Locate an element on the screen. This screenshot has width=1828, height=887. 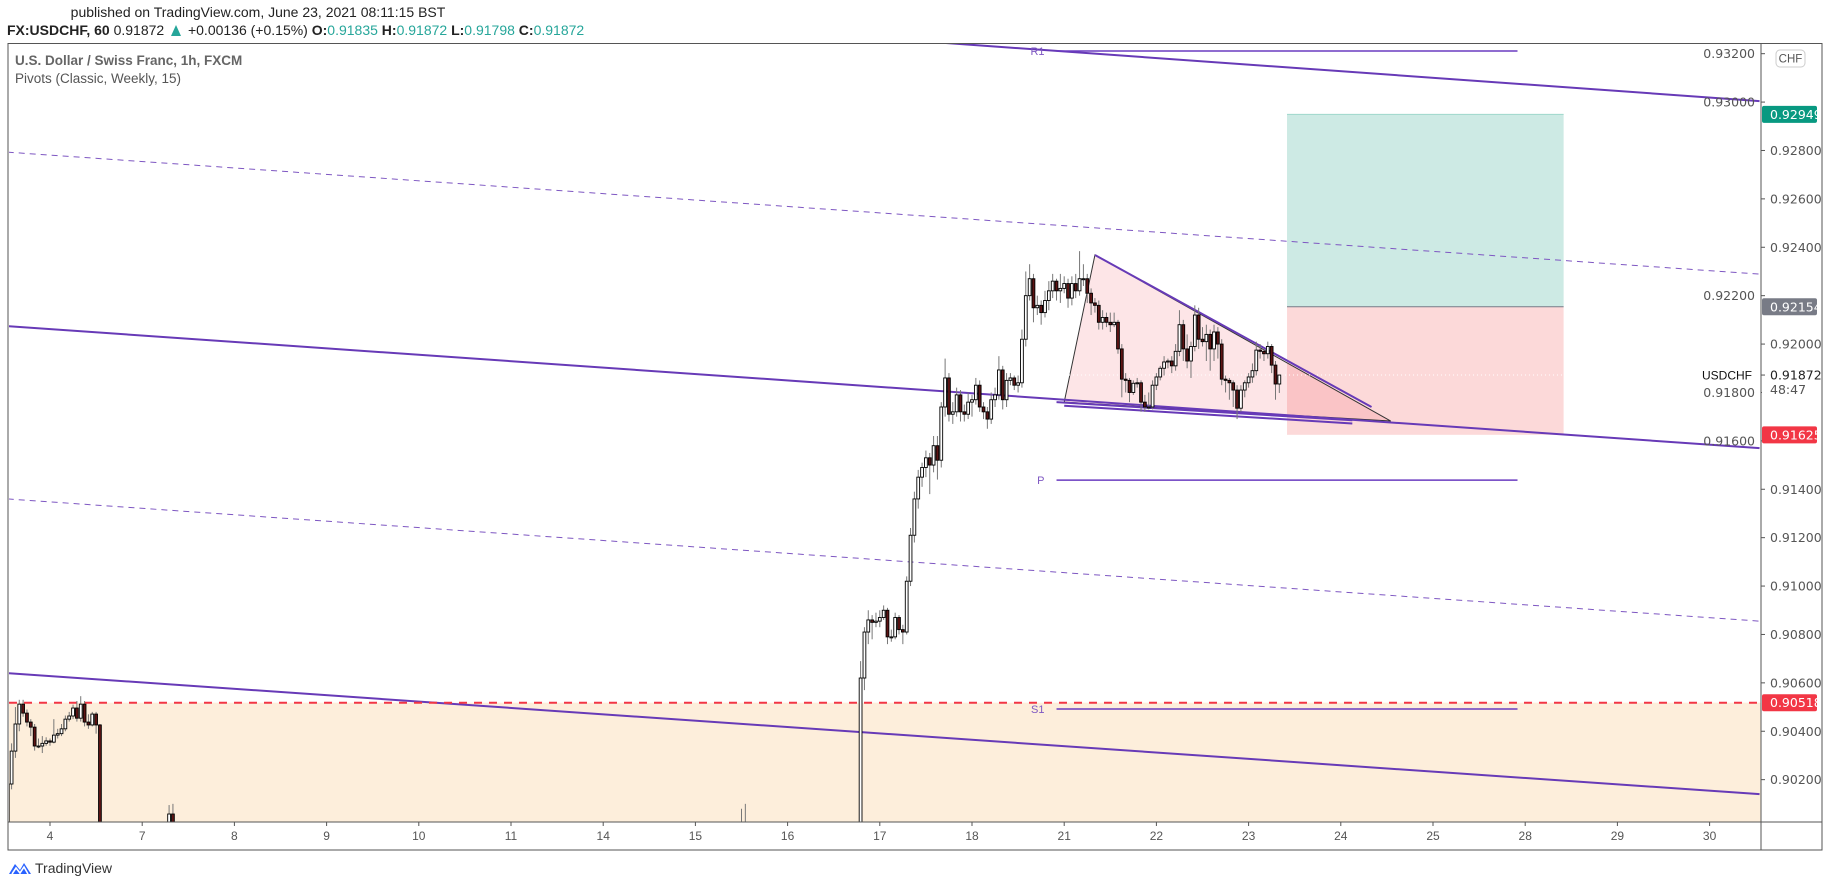
long-position-target-zone is located at coordinates (1425, 210).